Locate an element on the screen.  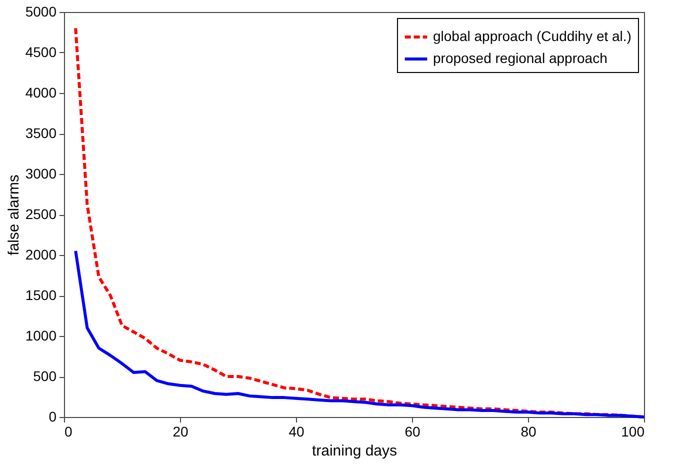
x-tick-label: 60 is located at coordinates (412, 432).